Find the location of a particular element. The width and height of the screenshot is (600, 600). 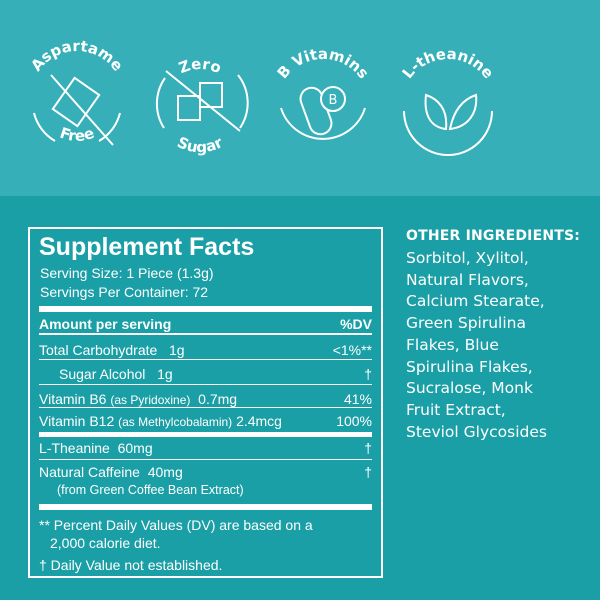

badge-top-text: B Vitamins is located at coordinates (323, 63).